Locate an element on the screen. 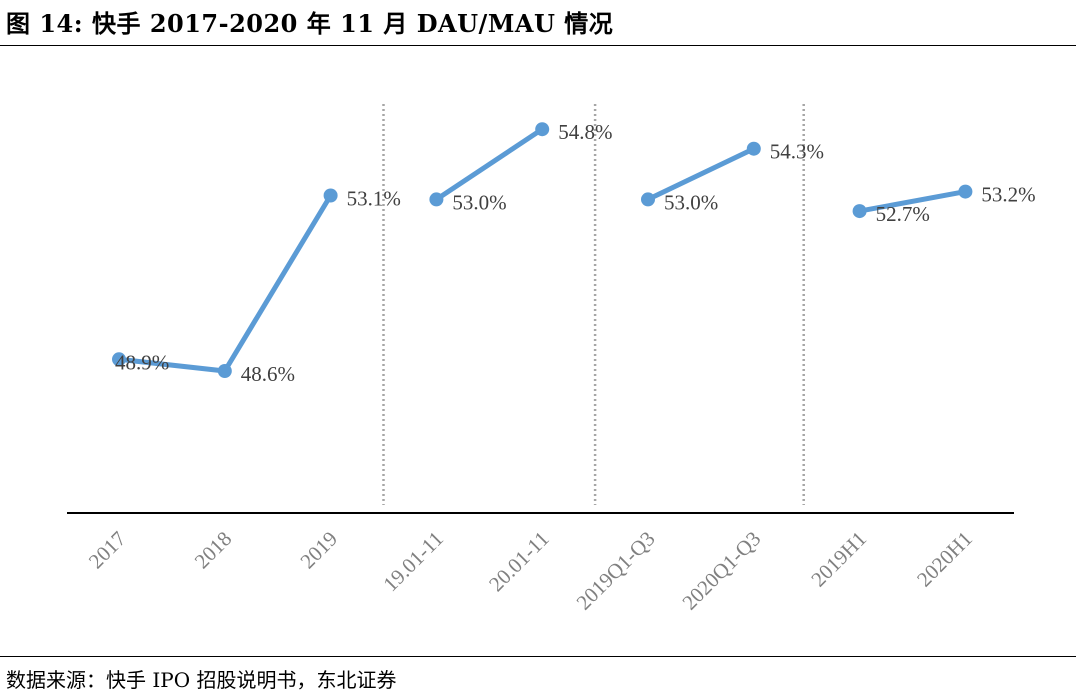  data-point-2020Q1-Q3 is located at coordinates (753, 148).